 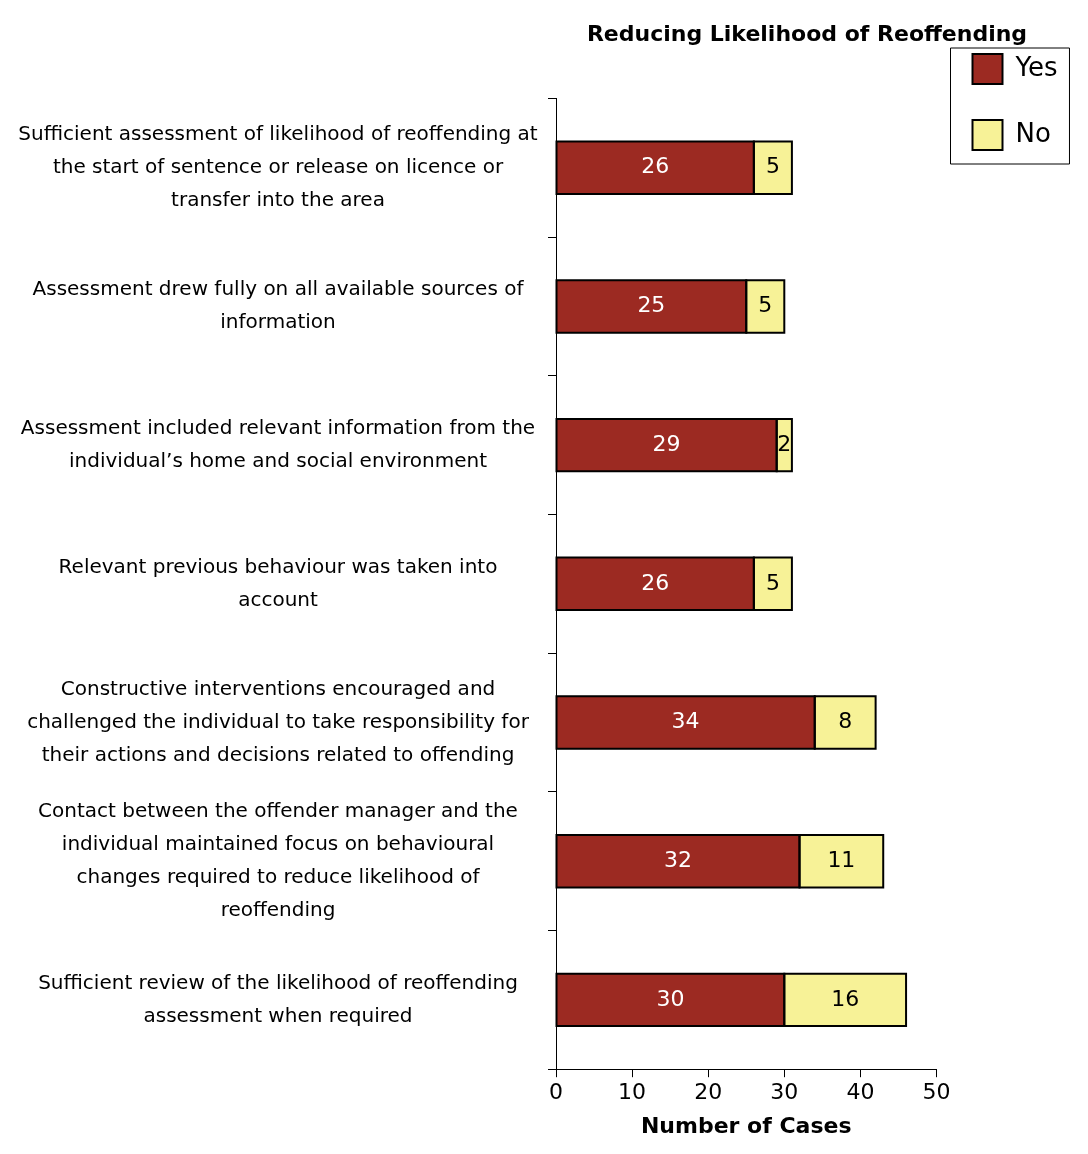 I want to click on y-tick-label: Constructive interventions encouraged and challenged the individual to take responsibility for their actions and decisions related to offending, so click(x=278, y=720).